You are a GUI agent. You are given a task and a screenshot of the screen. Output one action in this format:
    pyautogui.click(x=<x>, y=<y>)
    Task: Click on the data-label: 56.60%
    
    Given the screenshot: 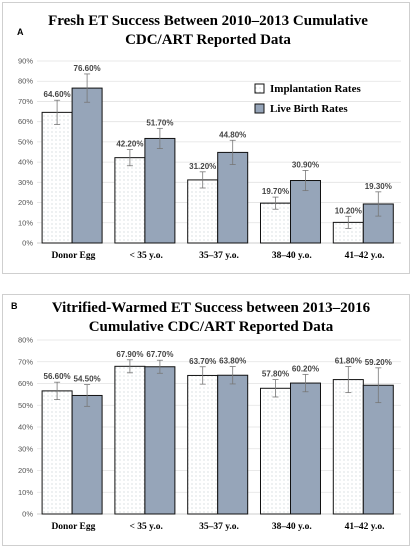 What is the action you would take?
    pyautogui.click(x=57, y=376)
    